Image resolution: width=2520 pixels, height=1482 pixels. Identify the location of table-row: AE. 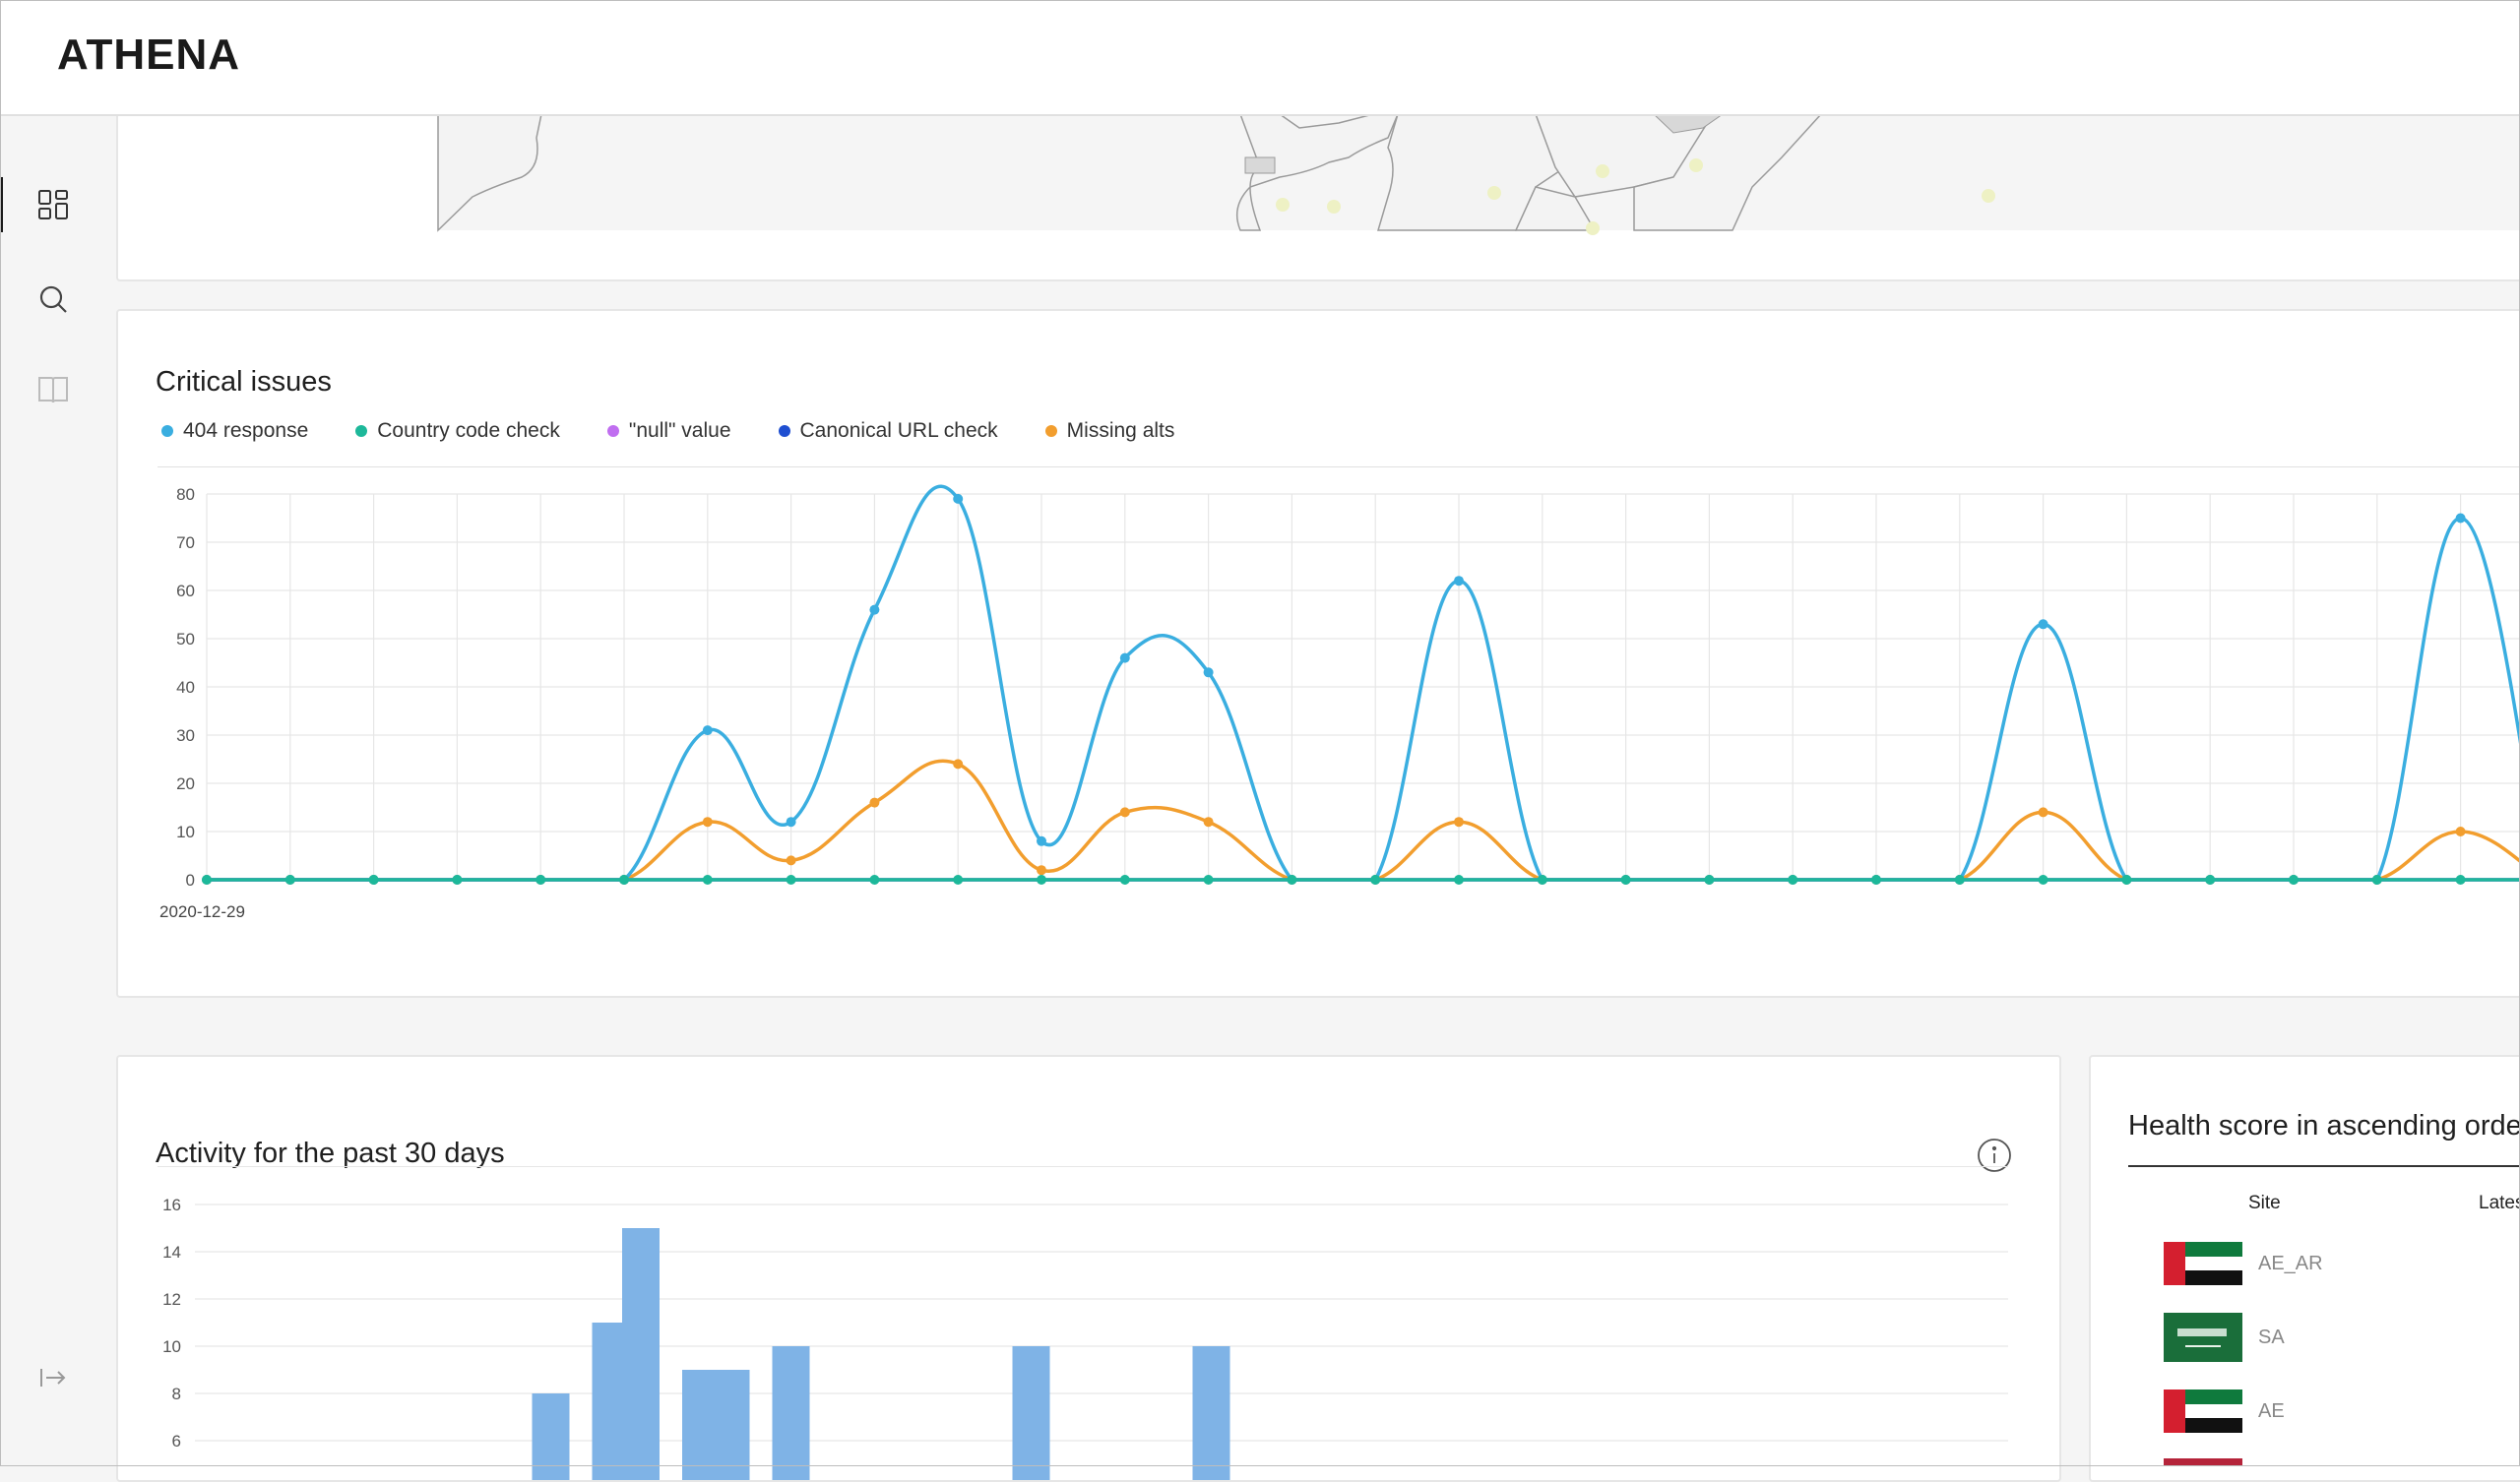
(2224, 1411).